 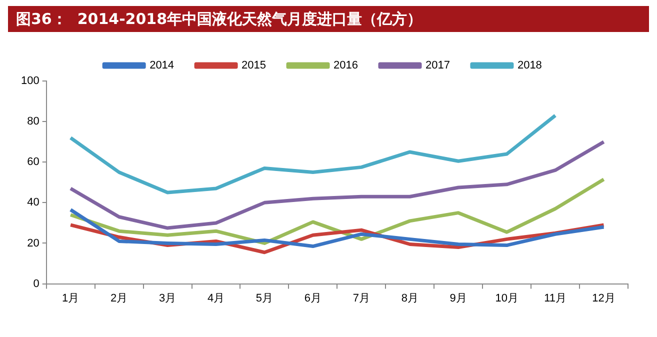 What do you see at coordinates (162, 66) in the screenshot?
I see `legend-label: 2014` at bounding box center [162, 66].